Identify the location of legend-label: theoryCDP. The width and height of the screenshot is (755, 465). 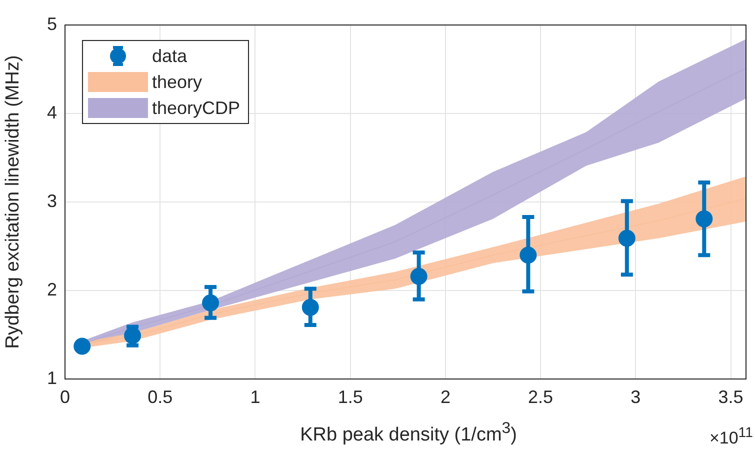
(196, 108).